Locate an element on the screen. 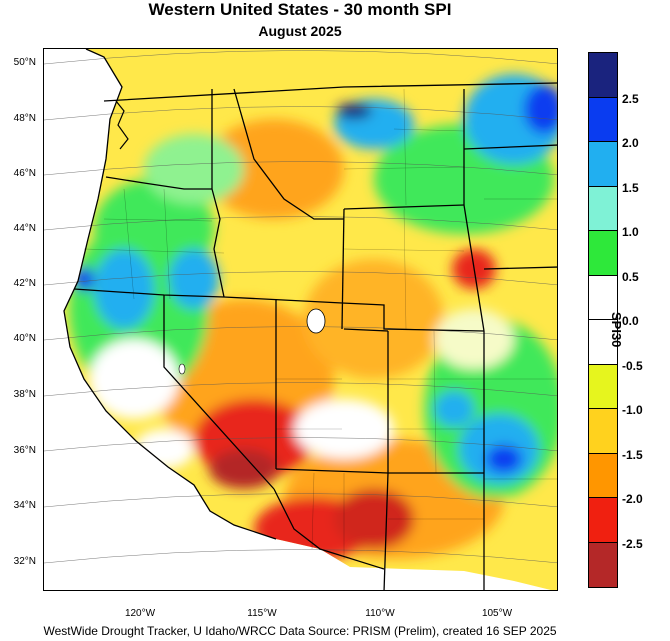 Image resolution: width=670 pixels, height=641 pixels. colorbar-label-neg0.5: -0.5 is located at coordinates (632, 366).